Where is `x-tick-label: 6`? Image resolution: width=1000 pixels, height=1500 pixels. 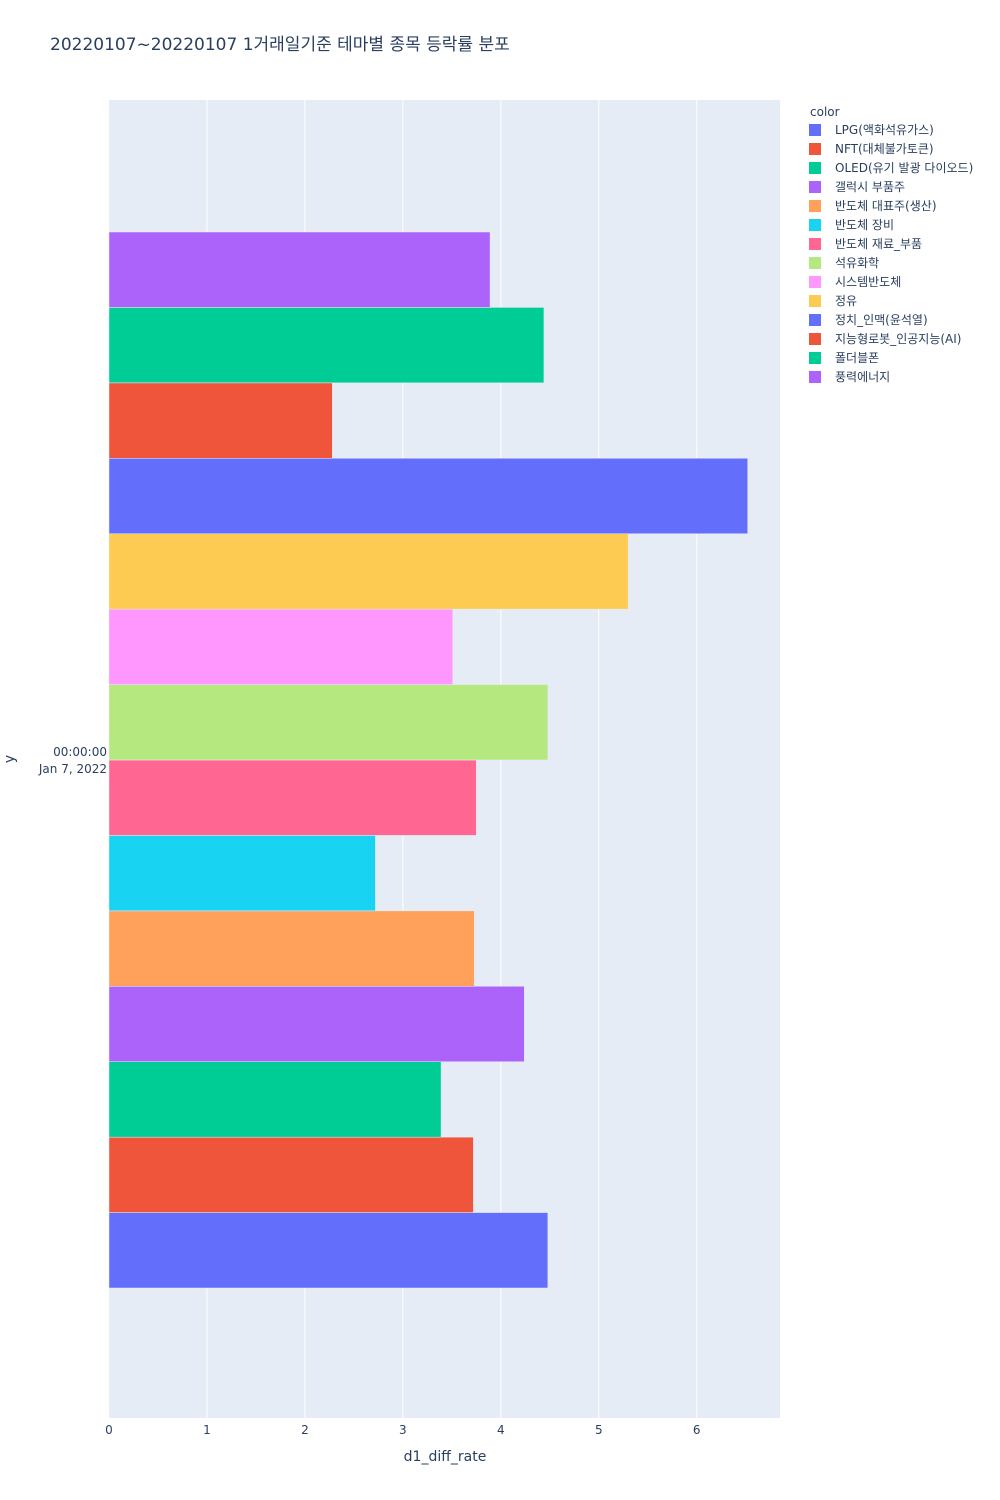 x-tick-label: 6 is located at coordinates (697, 1430).